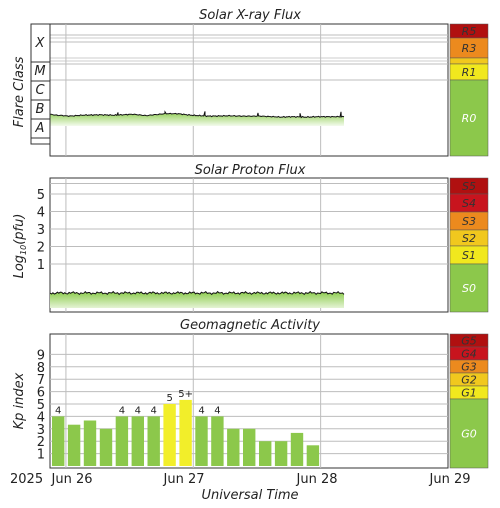  I want to click on geomag-ylabel: Kp index, so click(19, 400).